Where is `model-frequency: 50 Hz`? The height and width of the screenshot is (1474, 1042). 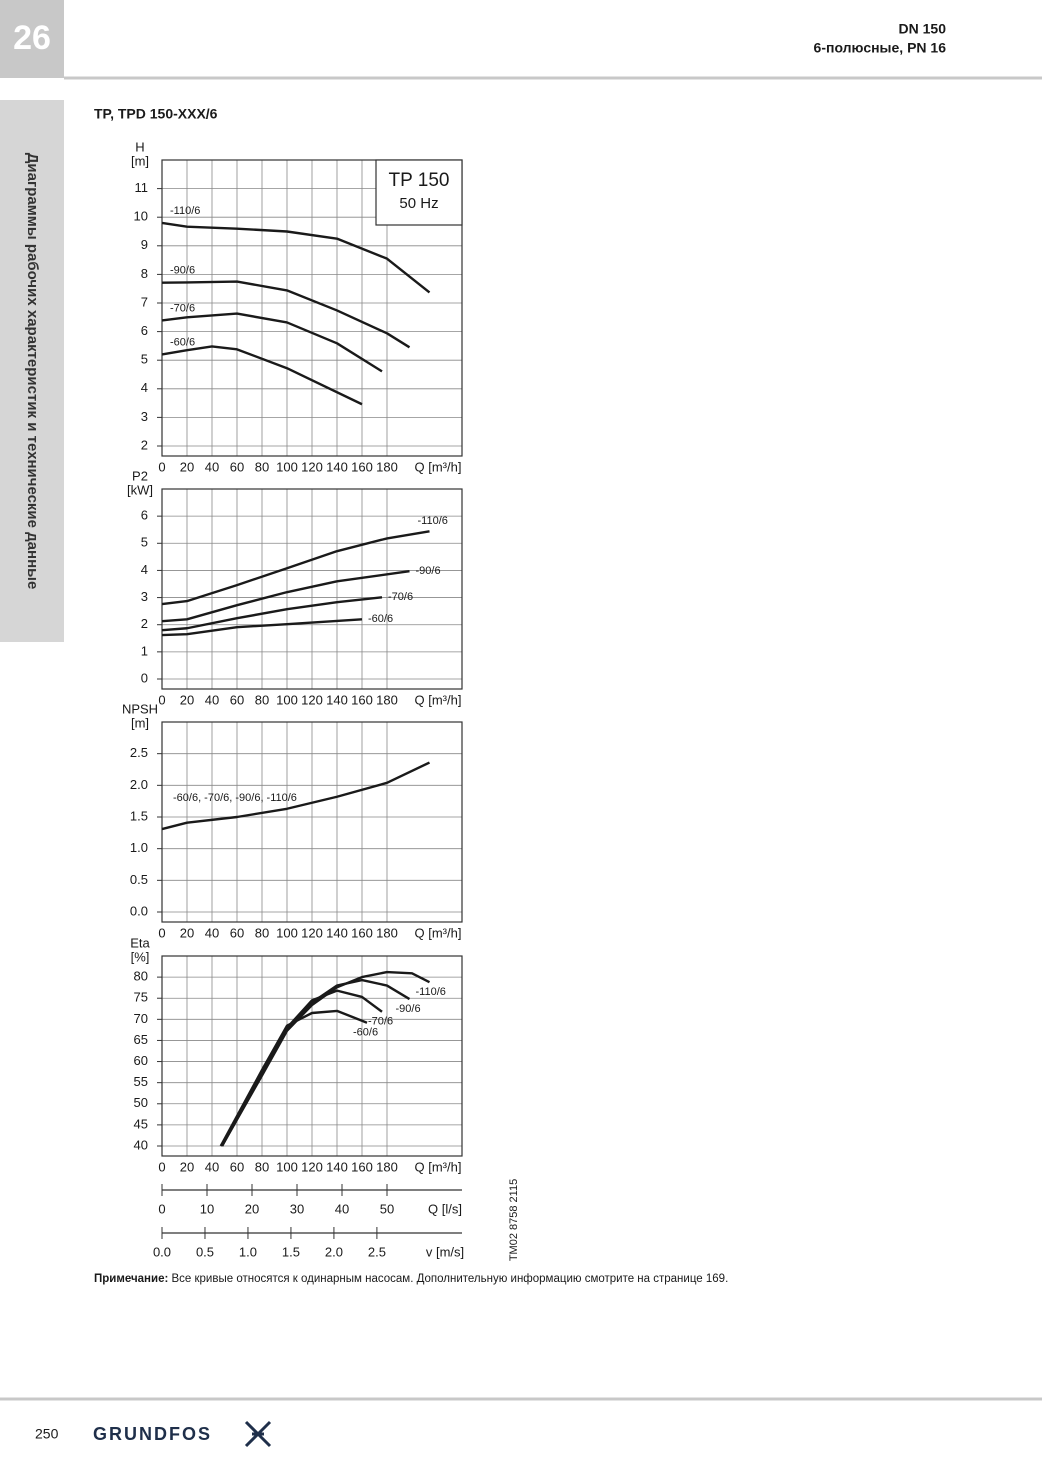 model-frequency: 50 Hz is located at coordinates (418, 203).